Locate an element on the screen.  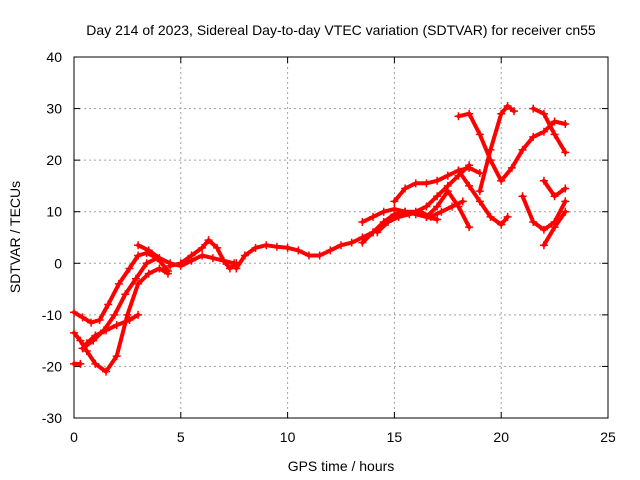
x-tick-label-0: 0 is located at coordinates (74, 437).